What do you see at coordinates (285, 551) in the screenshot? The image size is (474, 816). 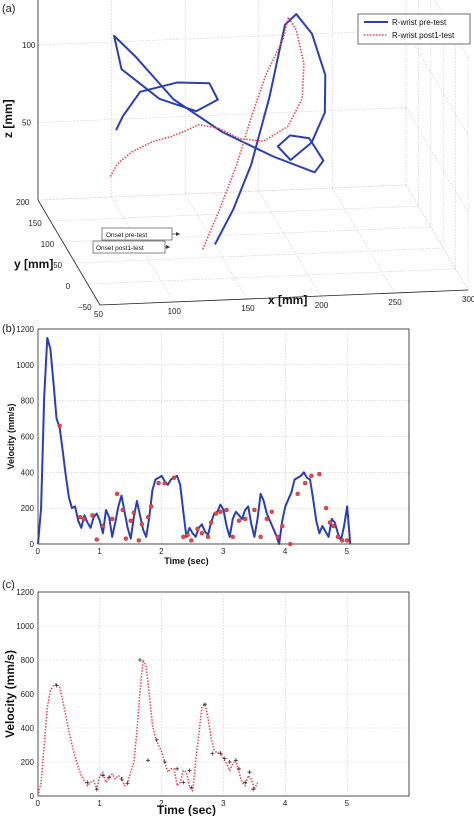 I see `x-tick-label: 4` at bounding box center [285, 551].